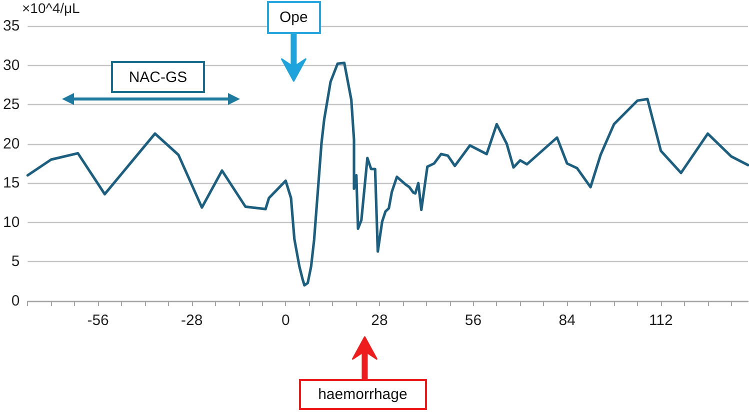 The width and height of the screenshot is (749, 412). Describe the element at coordinates (11, 222) in the screenshot. I see `y-tick-label: 10` at that location.